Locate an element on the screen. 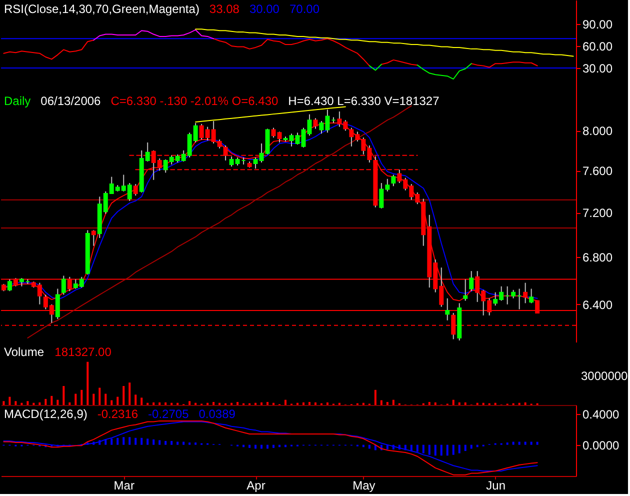 Image resolution: width=630 pixels, height=496 pixels. y-tick-label: 6.400 is located at coordinates (597, 305).